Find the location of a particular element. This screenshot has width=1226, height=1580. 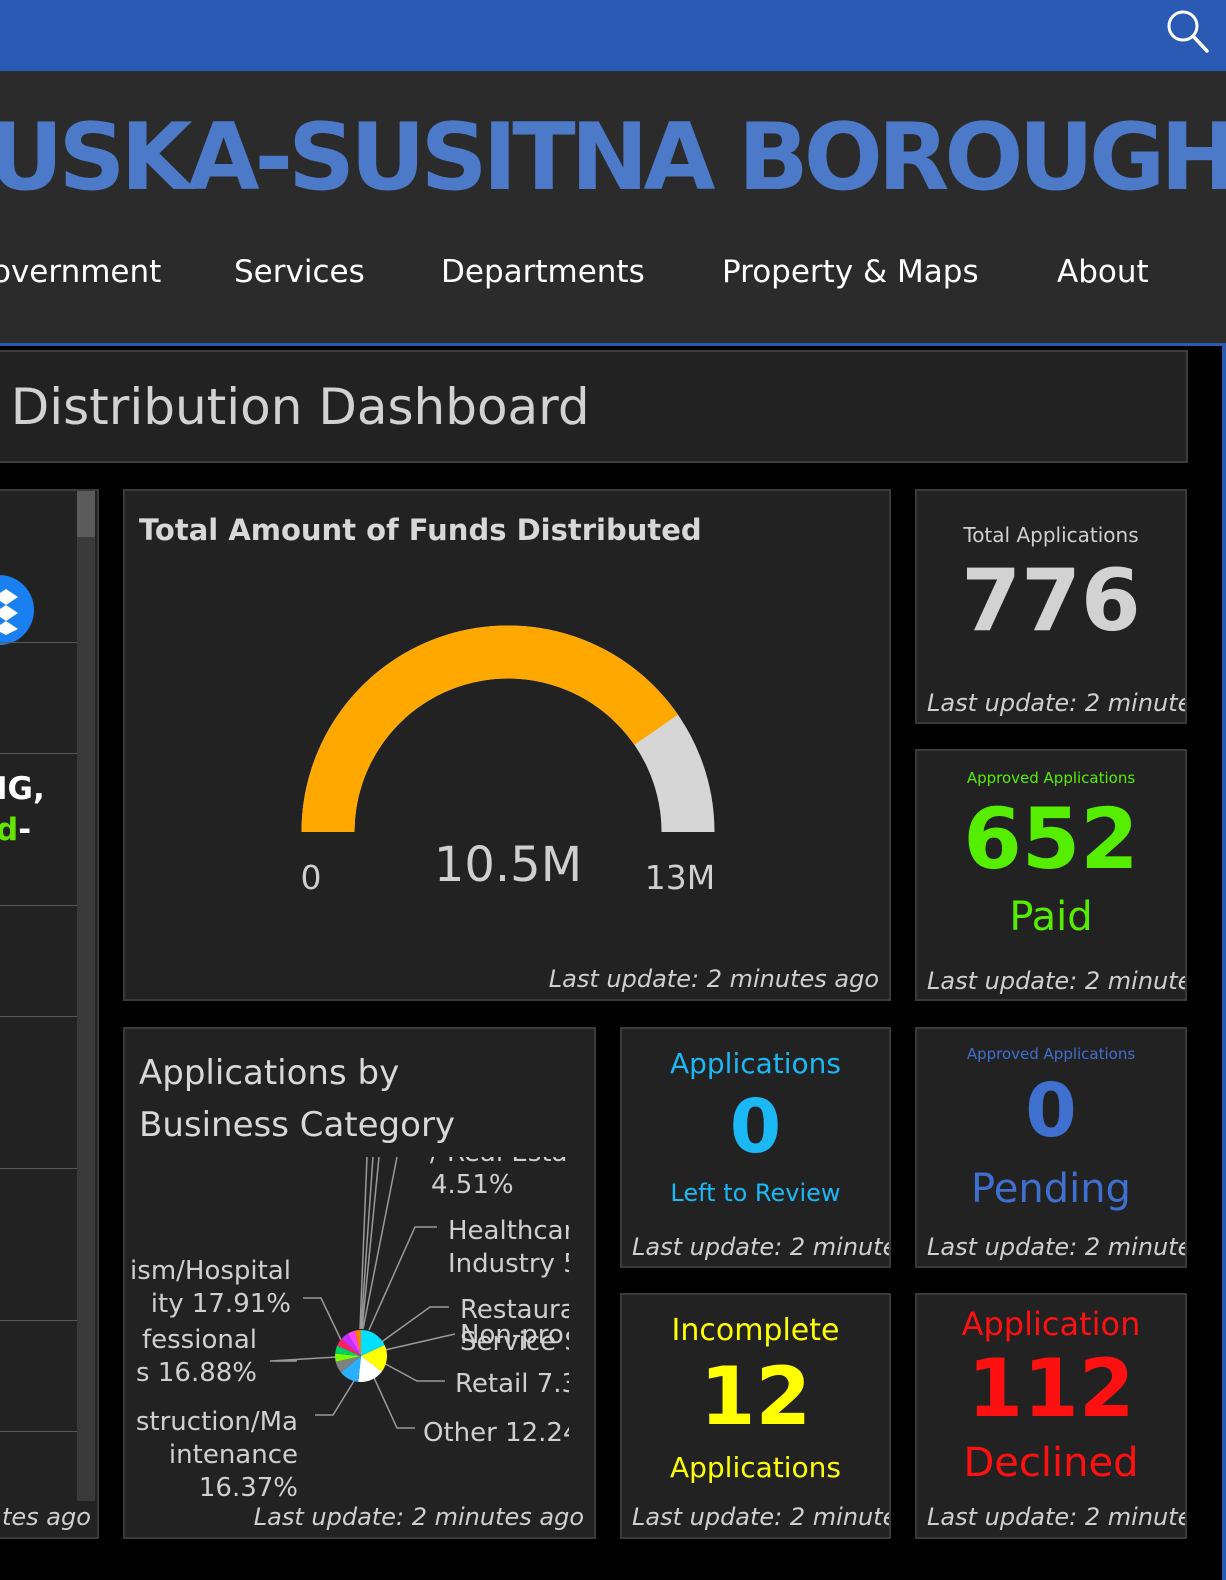

list-item-colored-fragment: d is located at coordinates (9, 830).